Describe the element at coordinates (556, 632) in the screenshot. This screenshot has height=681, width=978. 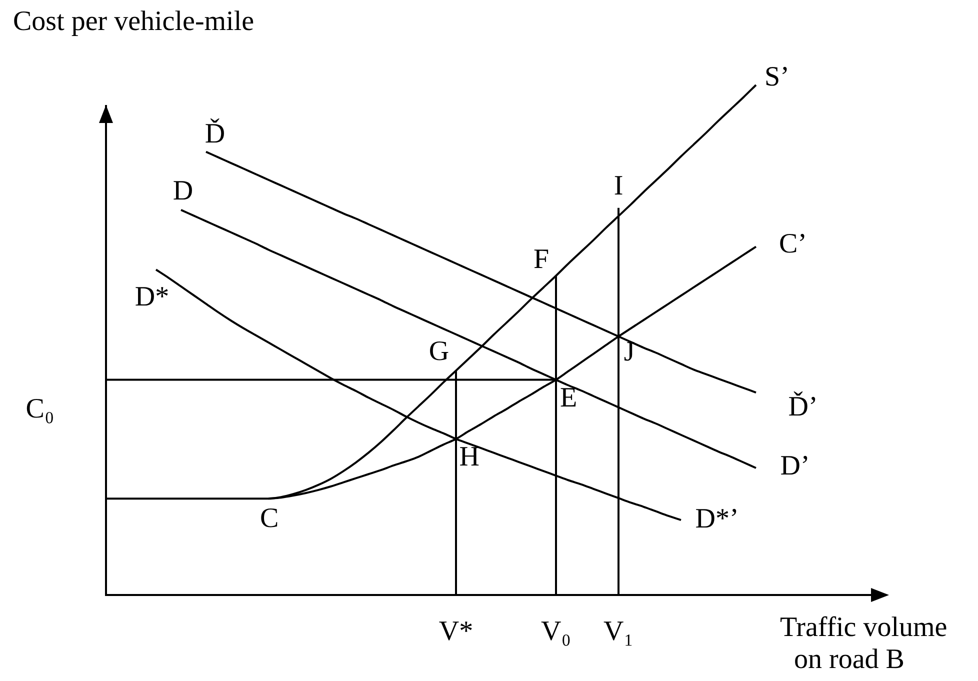
I see `x-tick-label: V₀` at that location.